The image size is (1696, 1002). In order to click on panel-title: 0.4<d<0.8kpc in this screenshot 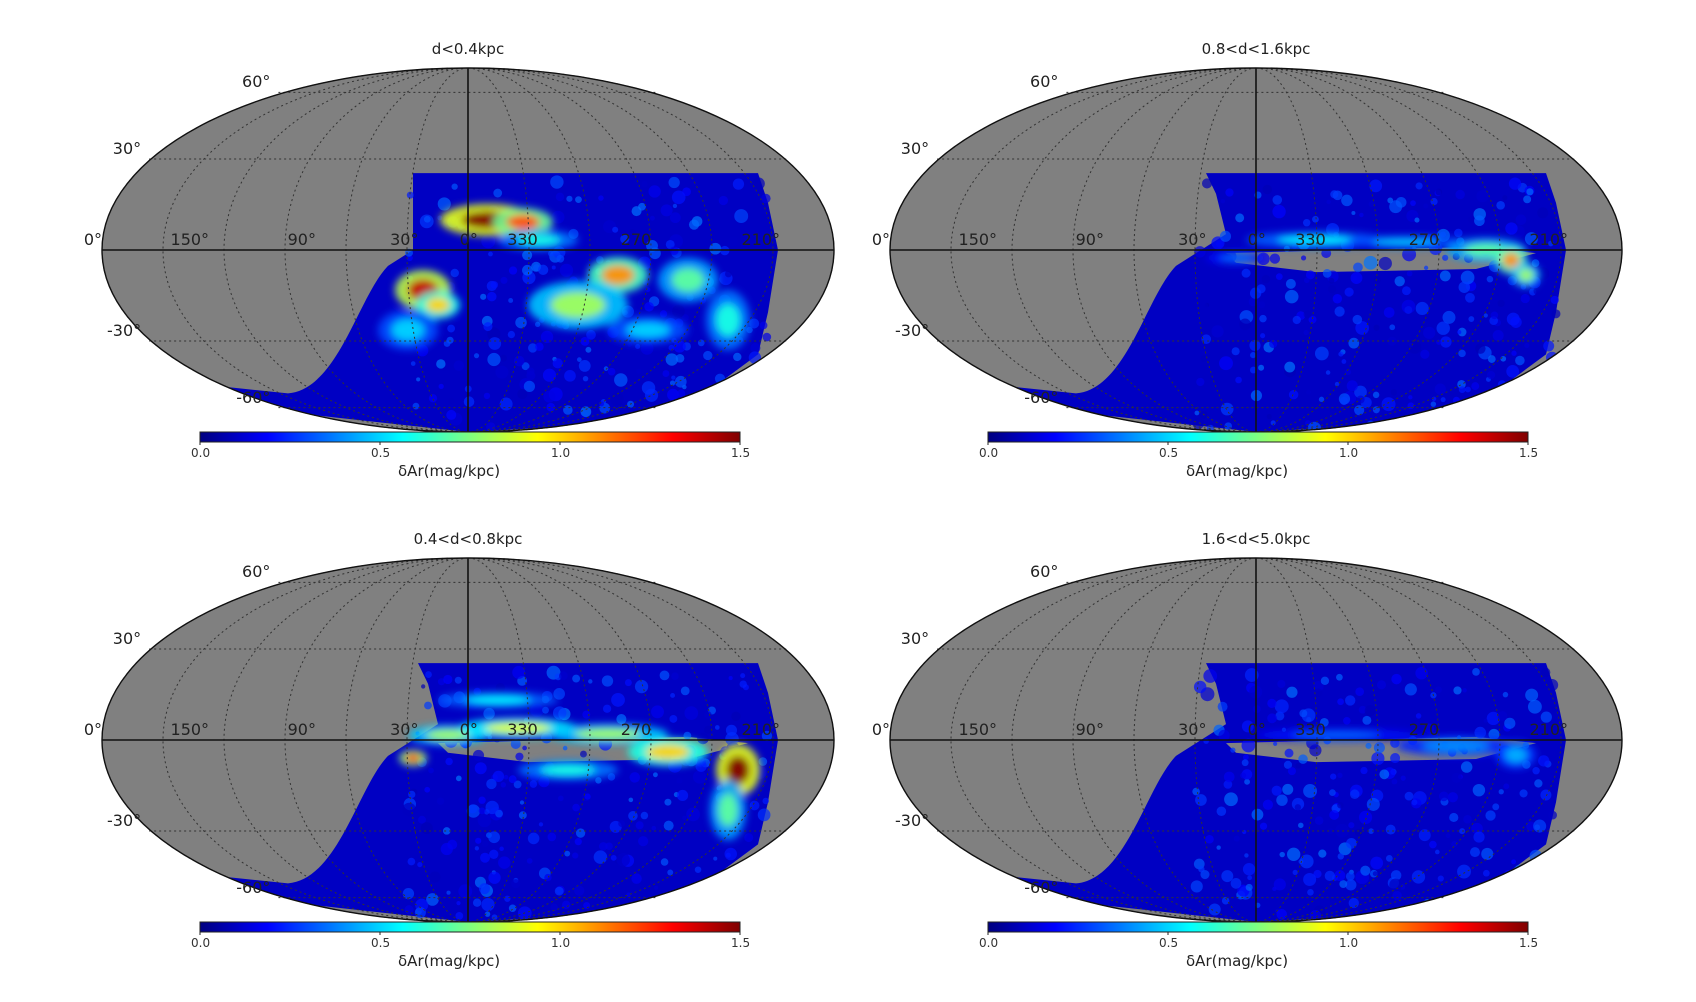, I will do `click(468, 539)`.